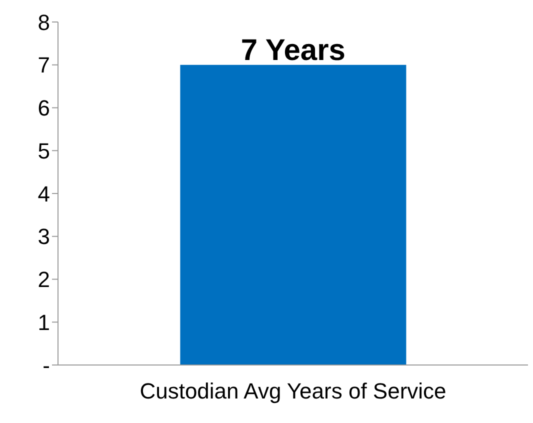 The image size is (533, 423). Describe the element at coordinates (46, 365) in the screenshot. I see `y-tick-label: -` at that location.